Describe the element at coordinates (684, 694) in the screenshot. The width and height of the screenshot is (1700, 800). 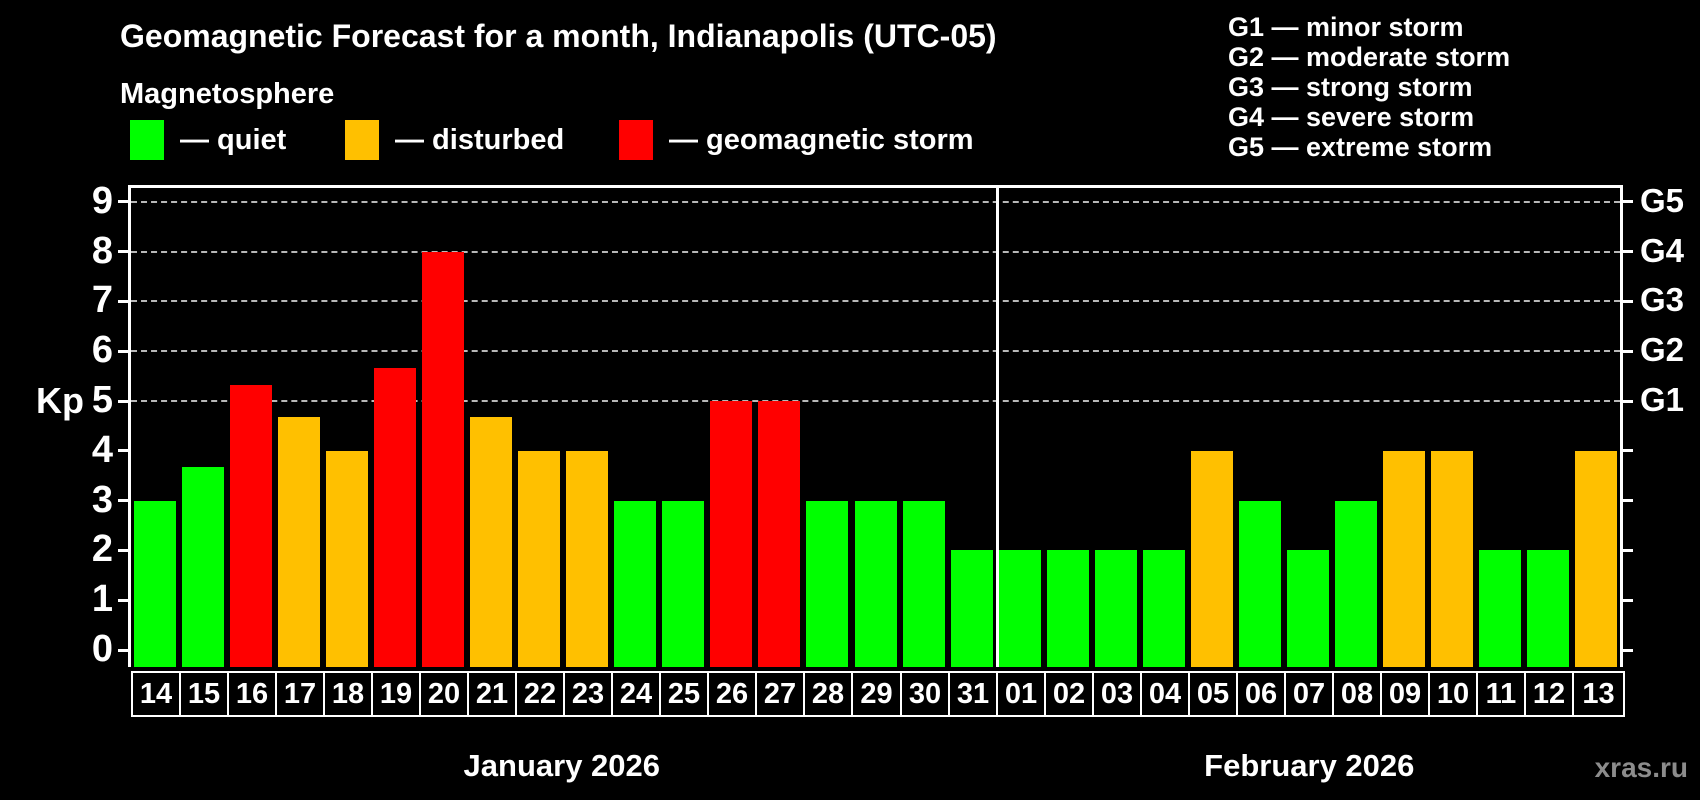
I see `day-label-25: 25` at that location.